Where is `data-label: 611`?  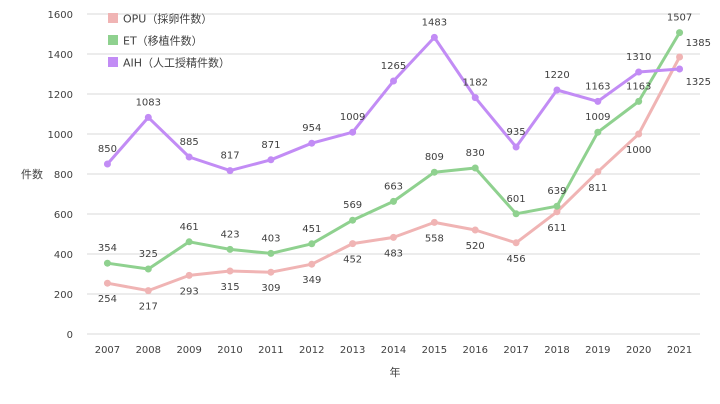
data-label: 611 is located at coordinates (556, 228).